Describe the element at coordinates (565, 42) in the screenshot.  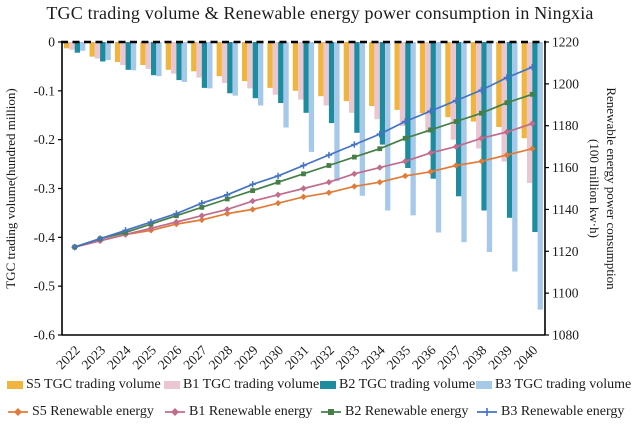
I see `right-tick-label: 1220` at that location.